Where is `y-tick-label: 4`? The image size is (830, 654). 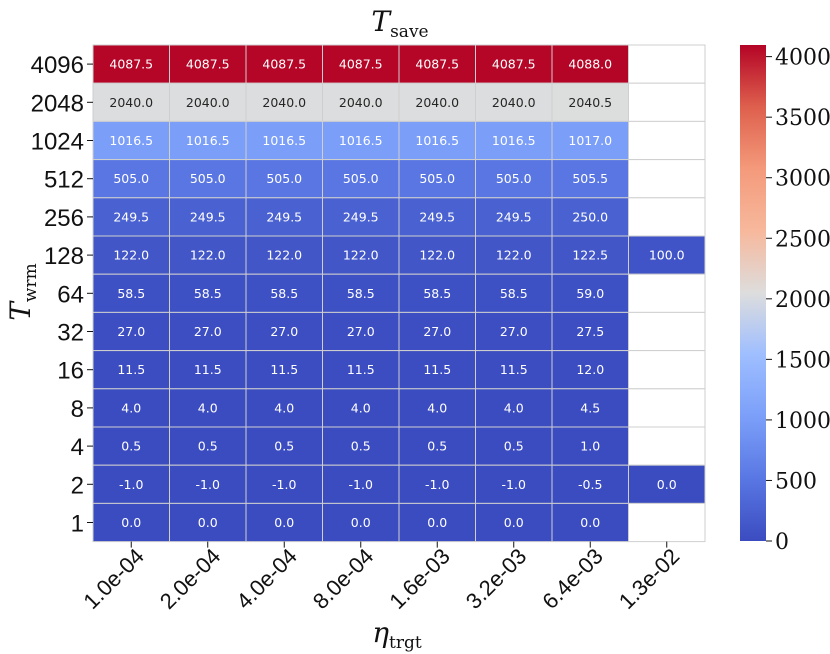
y-tick-label: 4 is located at coordinates (77, 447).